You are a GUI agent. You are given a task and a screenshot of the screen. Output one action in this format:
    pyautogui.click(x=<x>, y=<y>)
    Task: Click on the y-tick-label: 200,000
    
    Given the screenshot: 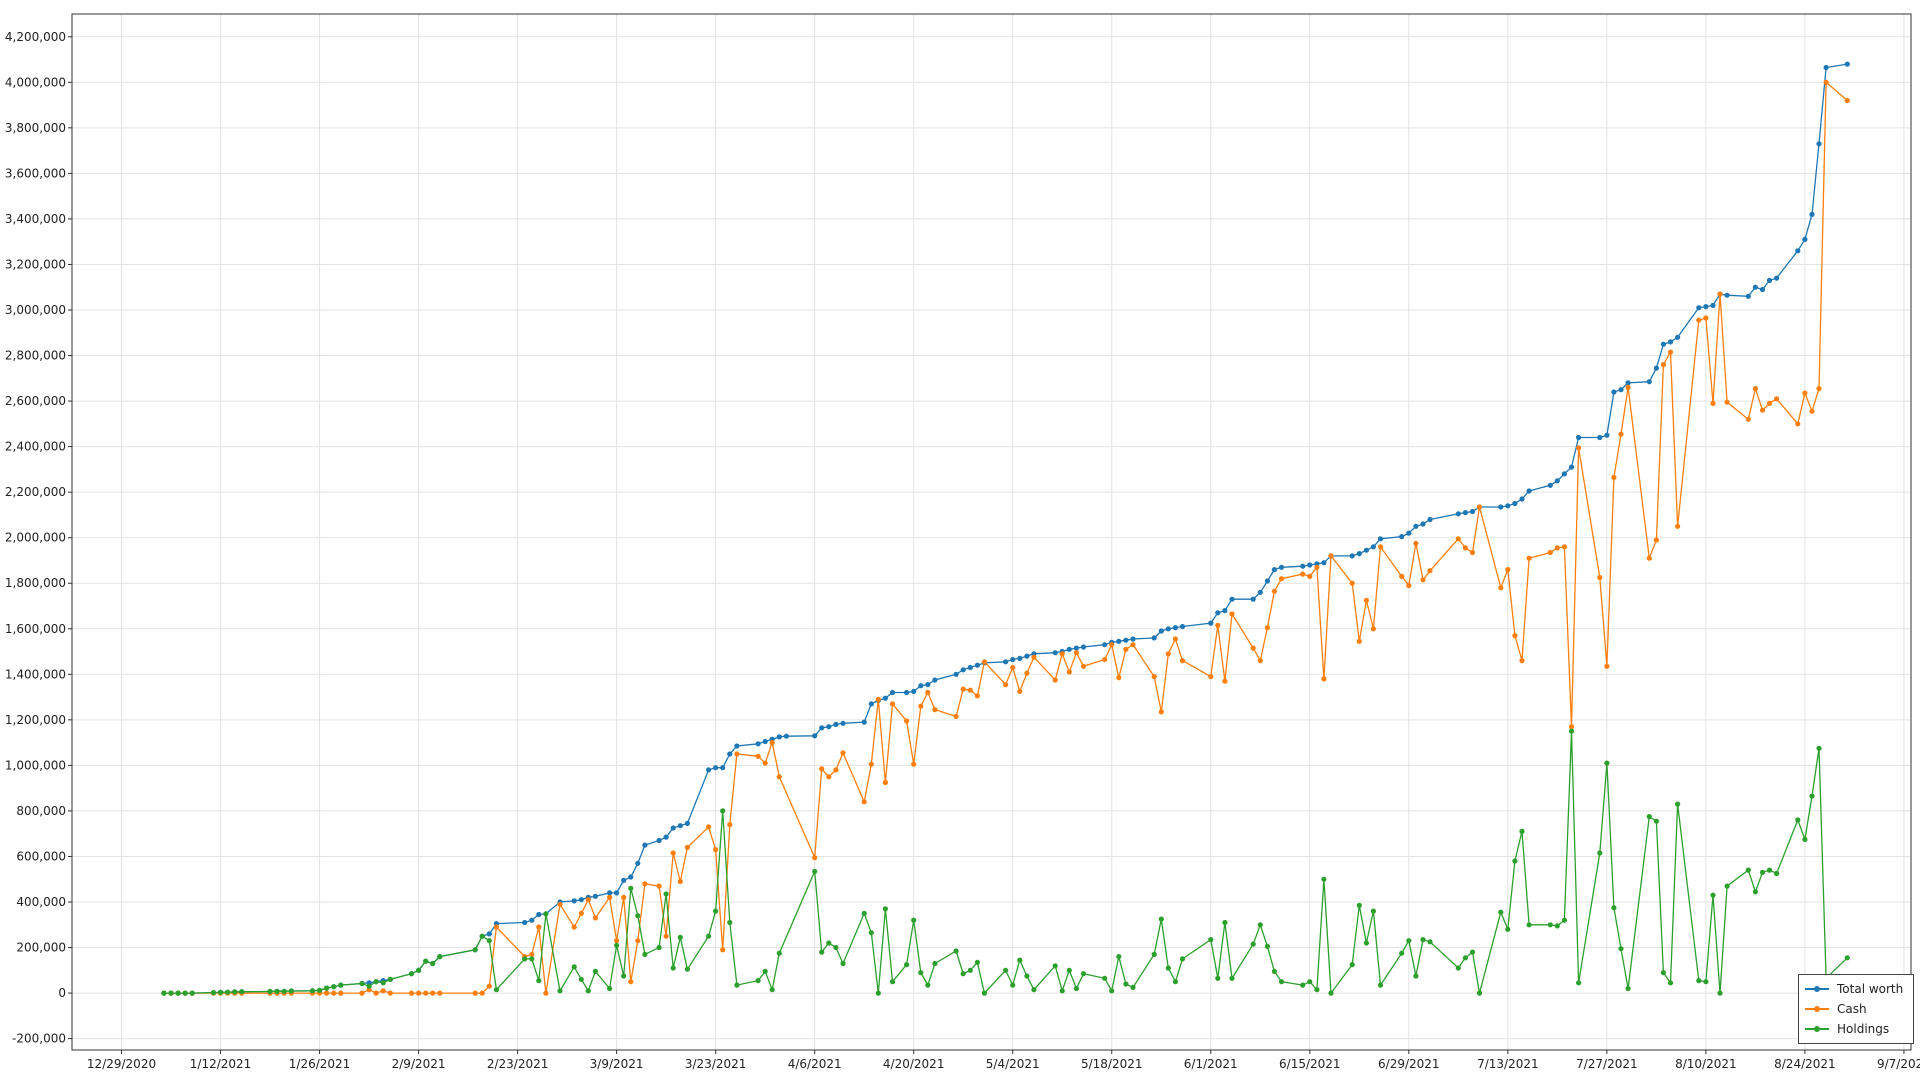 What is the action you would take?
    pyautogui.click(x=41, y=948)
    